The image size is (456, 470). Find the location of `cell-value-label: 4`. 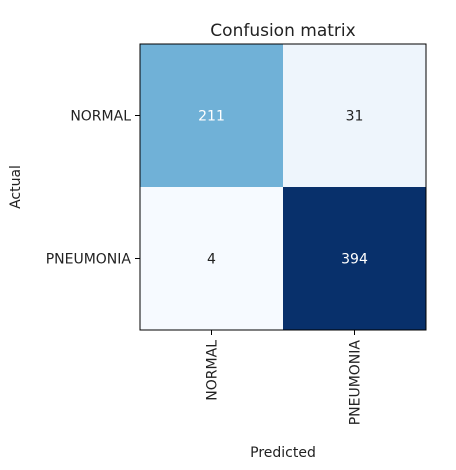

cell-value-label: 4 is located at coordinates (211, 260).